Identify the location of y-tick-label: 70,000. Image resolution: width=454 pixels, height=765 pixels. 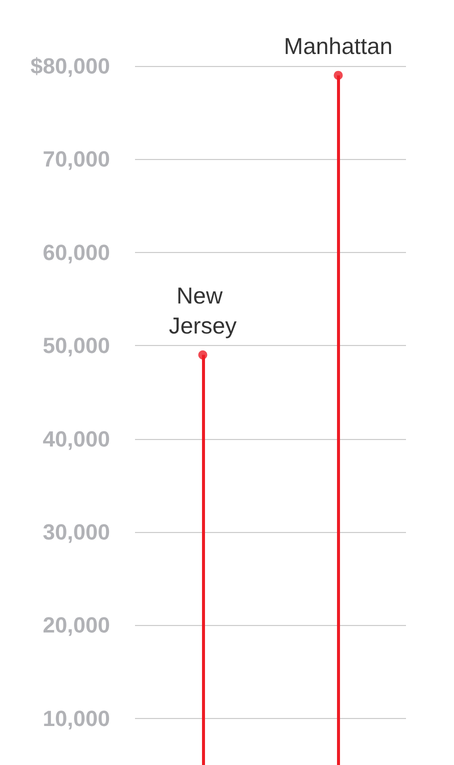
(76, 159).